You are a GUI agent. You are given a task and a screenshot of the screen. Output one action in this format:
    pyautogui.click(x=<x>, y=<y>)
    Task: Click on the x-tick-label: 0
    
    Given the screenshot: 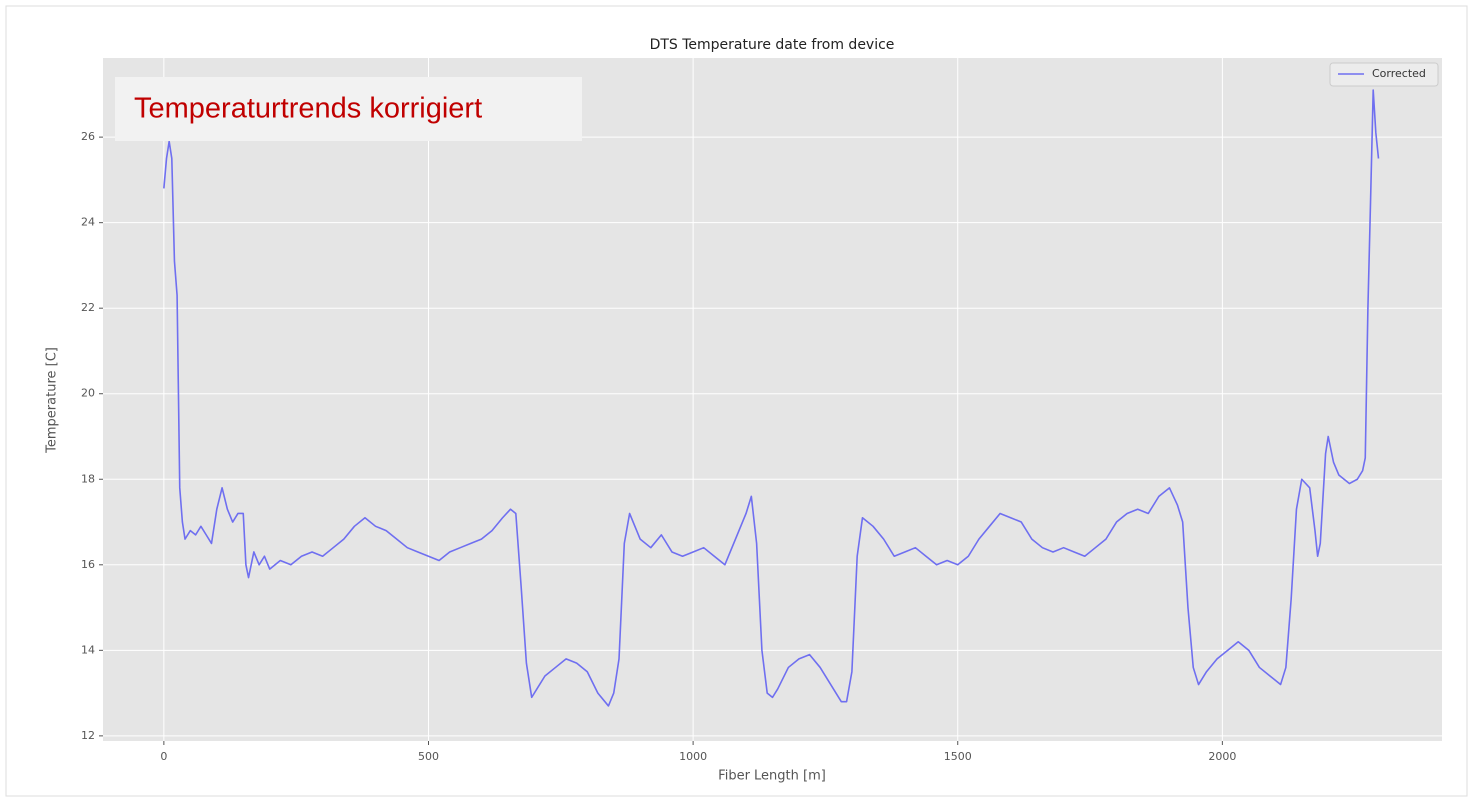 What is the action you would take?
    pyautogui.click(x=163, y=756)
    